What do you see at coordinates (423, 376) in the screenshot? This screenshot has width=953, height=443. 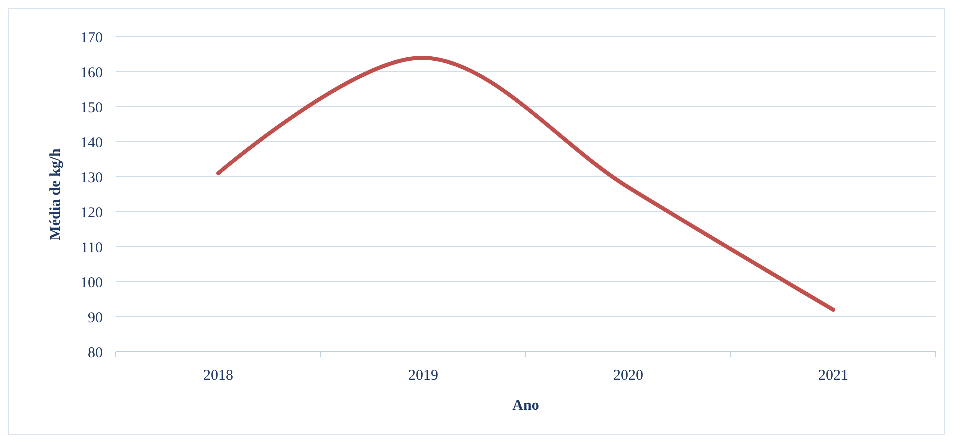 I see `x-tick-label: 2019` at bounding box center [423, 376].